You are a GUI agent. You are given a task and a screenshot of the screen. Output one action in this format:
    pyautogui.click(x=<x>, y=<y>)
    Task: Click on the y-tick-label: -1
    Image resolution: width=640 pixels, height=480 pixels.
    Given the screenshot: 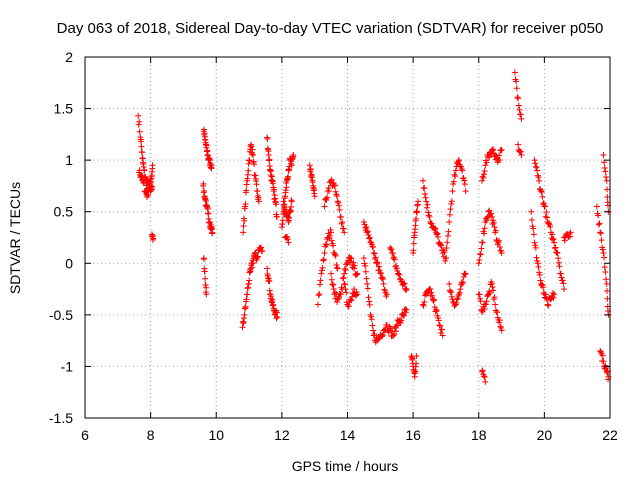 What is the action you would take?
    pyautogui.click(x=67, y=366)
    